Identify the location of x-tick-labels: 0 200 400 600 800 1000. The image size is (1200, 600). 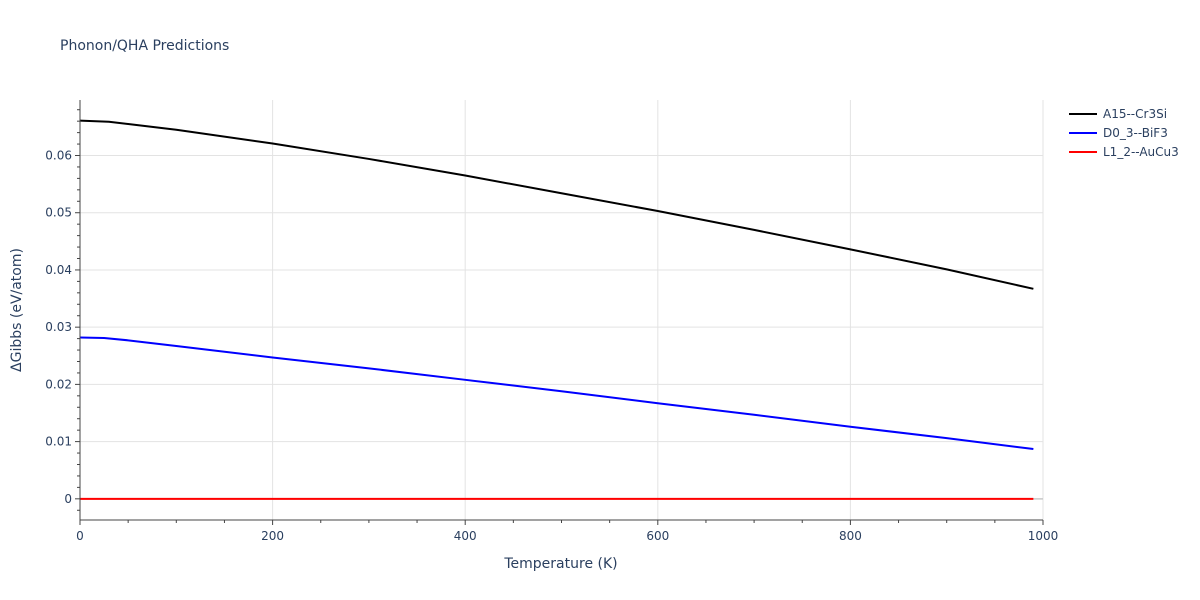
(567, 536).